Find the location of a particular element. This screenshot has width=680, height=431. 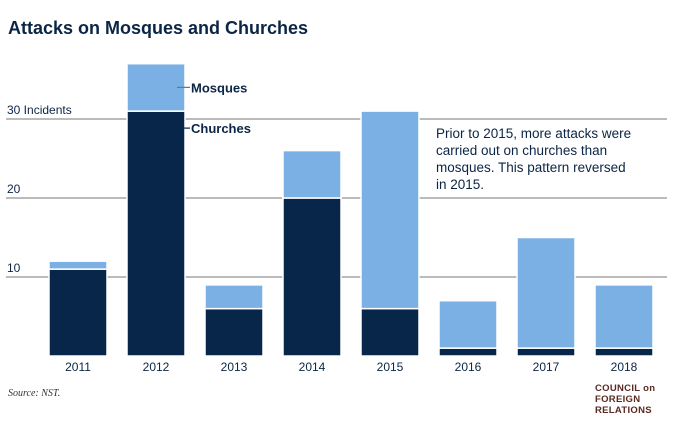

logo-line: COUNCIL on is located at coordinates (625, 388).